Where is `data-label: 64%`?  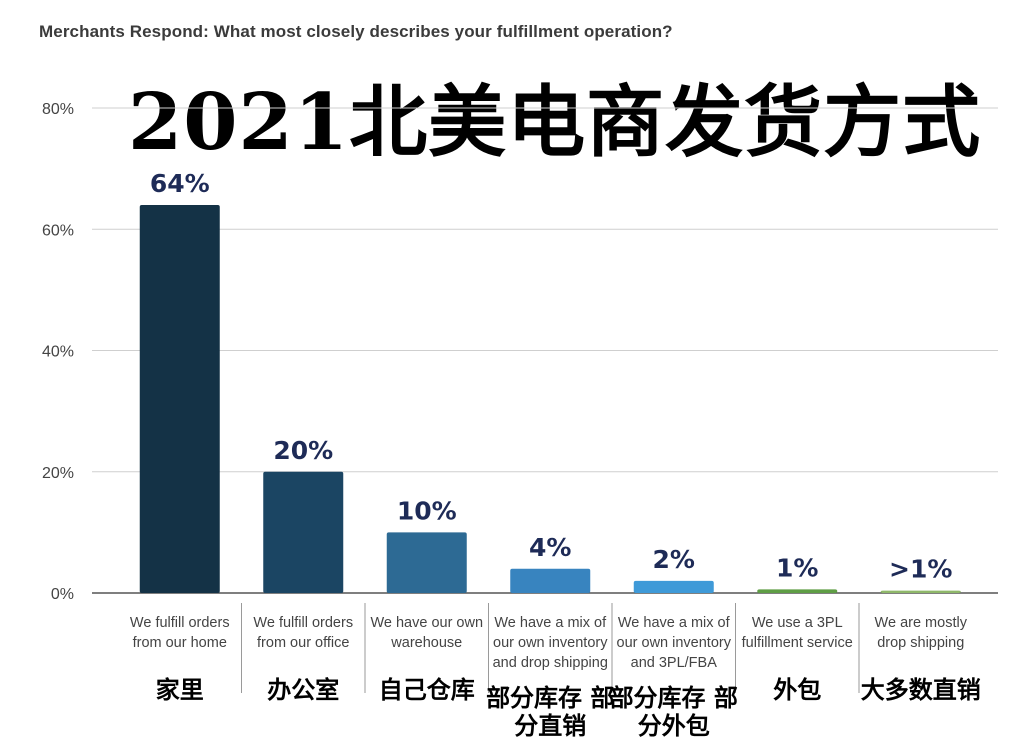 data-label: 64% is located at coordinates (180, 183).